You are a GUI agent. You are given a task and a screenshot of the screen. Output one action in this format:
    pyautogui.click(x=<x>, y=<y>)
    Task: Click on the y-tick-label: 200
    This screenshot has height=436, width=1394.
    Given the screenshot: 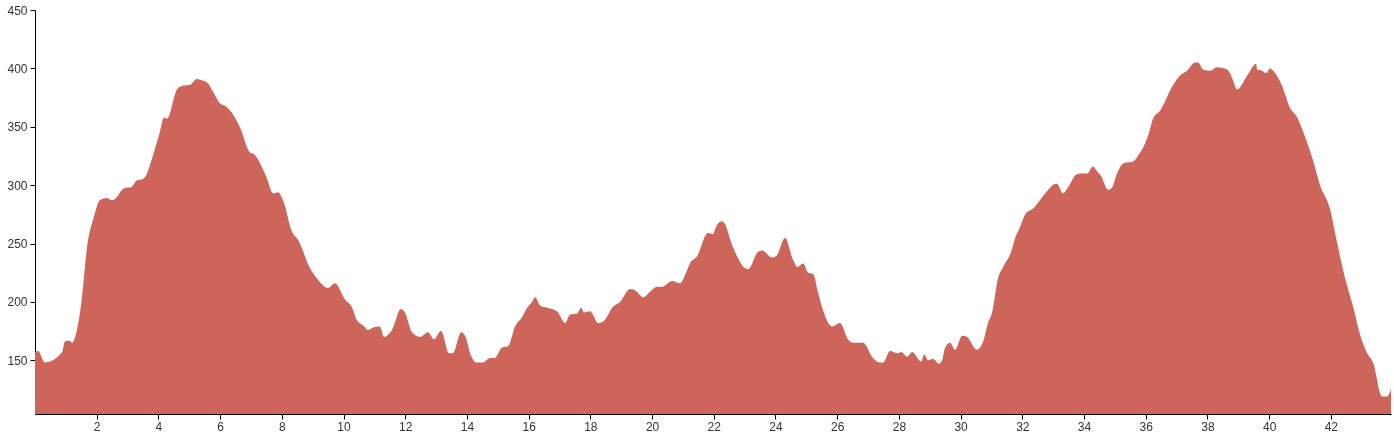 What is the action you would take?
    pyautogui.click(x=17, y=302)
    